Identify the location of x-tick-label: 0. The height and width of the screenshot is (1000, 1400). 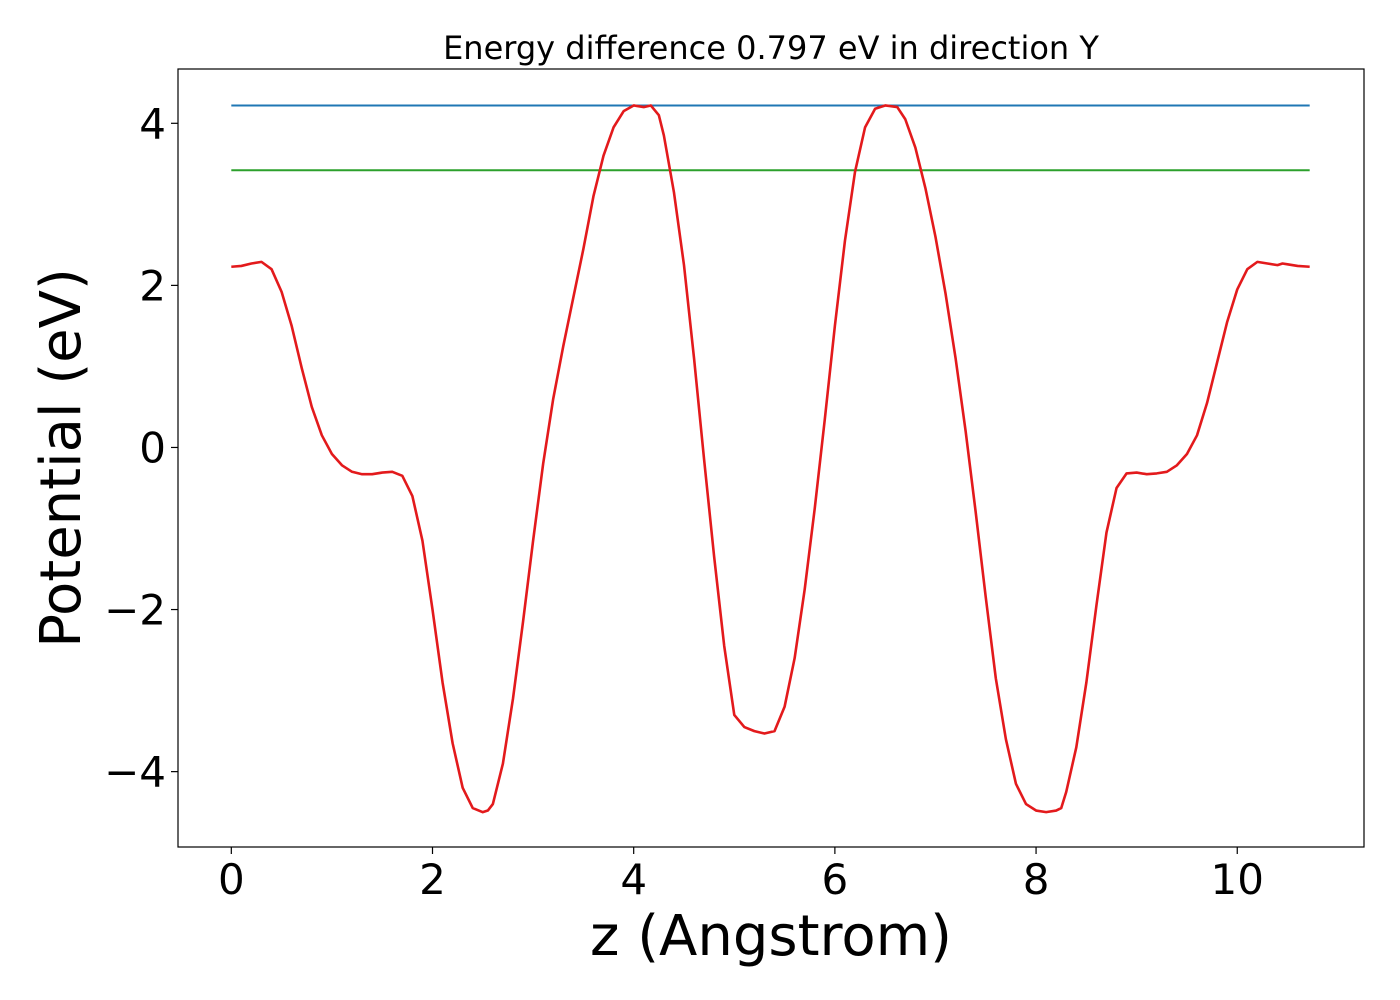
(231, 879).